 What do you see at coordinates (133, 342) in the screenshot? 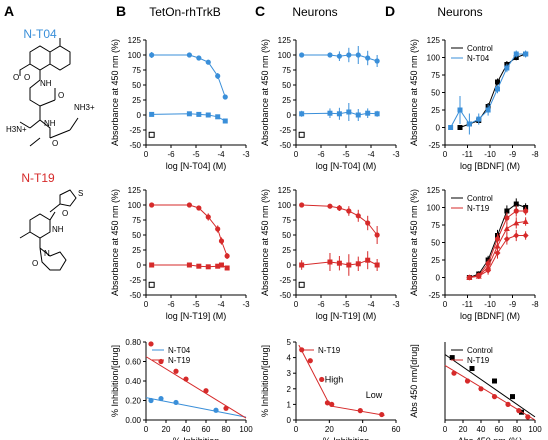
I see `y-tick-label: 0.80` at bounding box center [133, 342].